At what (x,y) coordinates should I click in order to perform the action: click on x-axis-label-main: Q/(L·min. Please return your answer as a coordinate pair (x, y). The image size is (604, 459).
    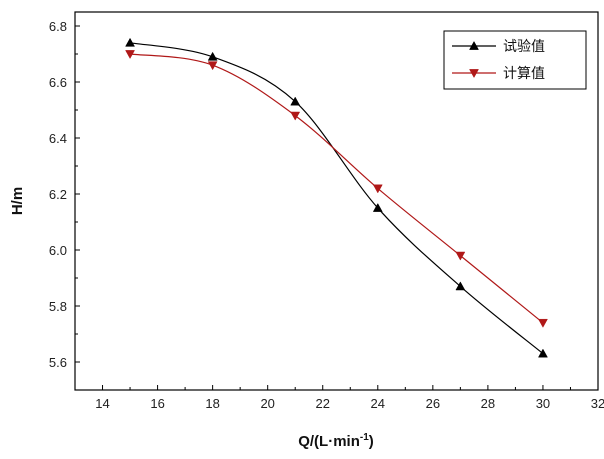
    Looking at the image, I should click on (329, 441).